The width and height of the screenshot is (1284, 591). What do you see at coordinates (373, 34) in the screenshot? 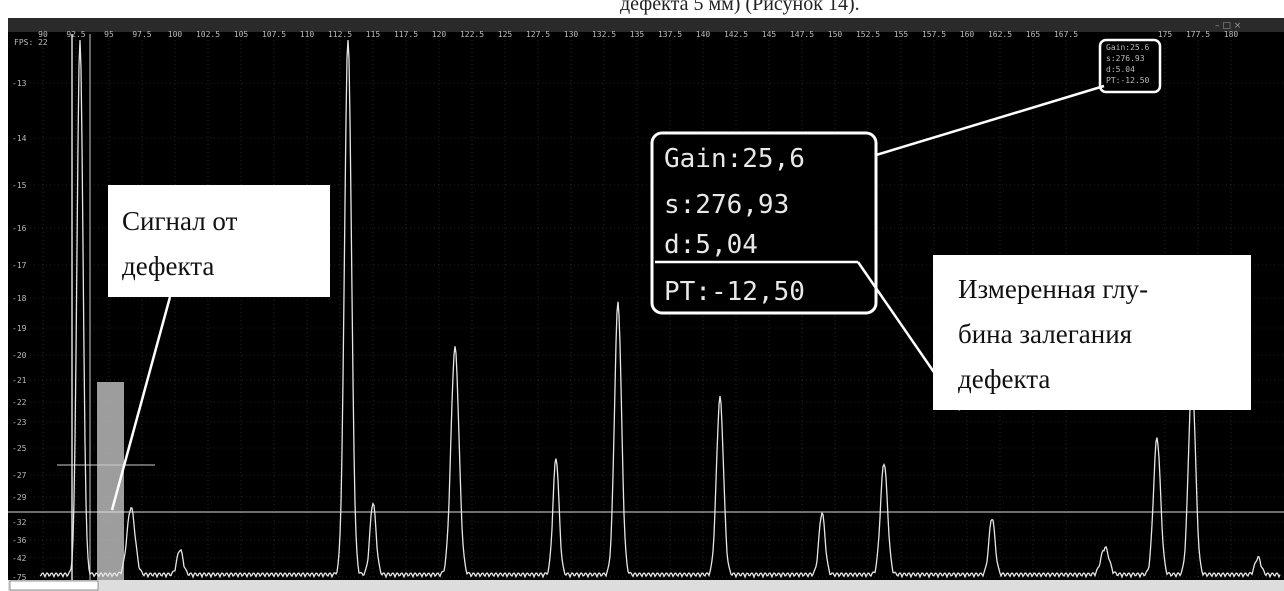
I see `x-axis-label: 115` at bounding box center [373, 34].